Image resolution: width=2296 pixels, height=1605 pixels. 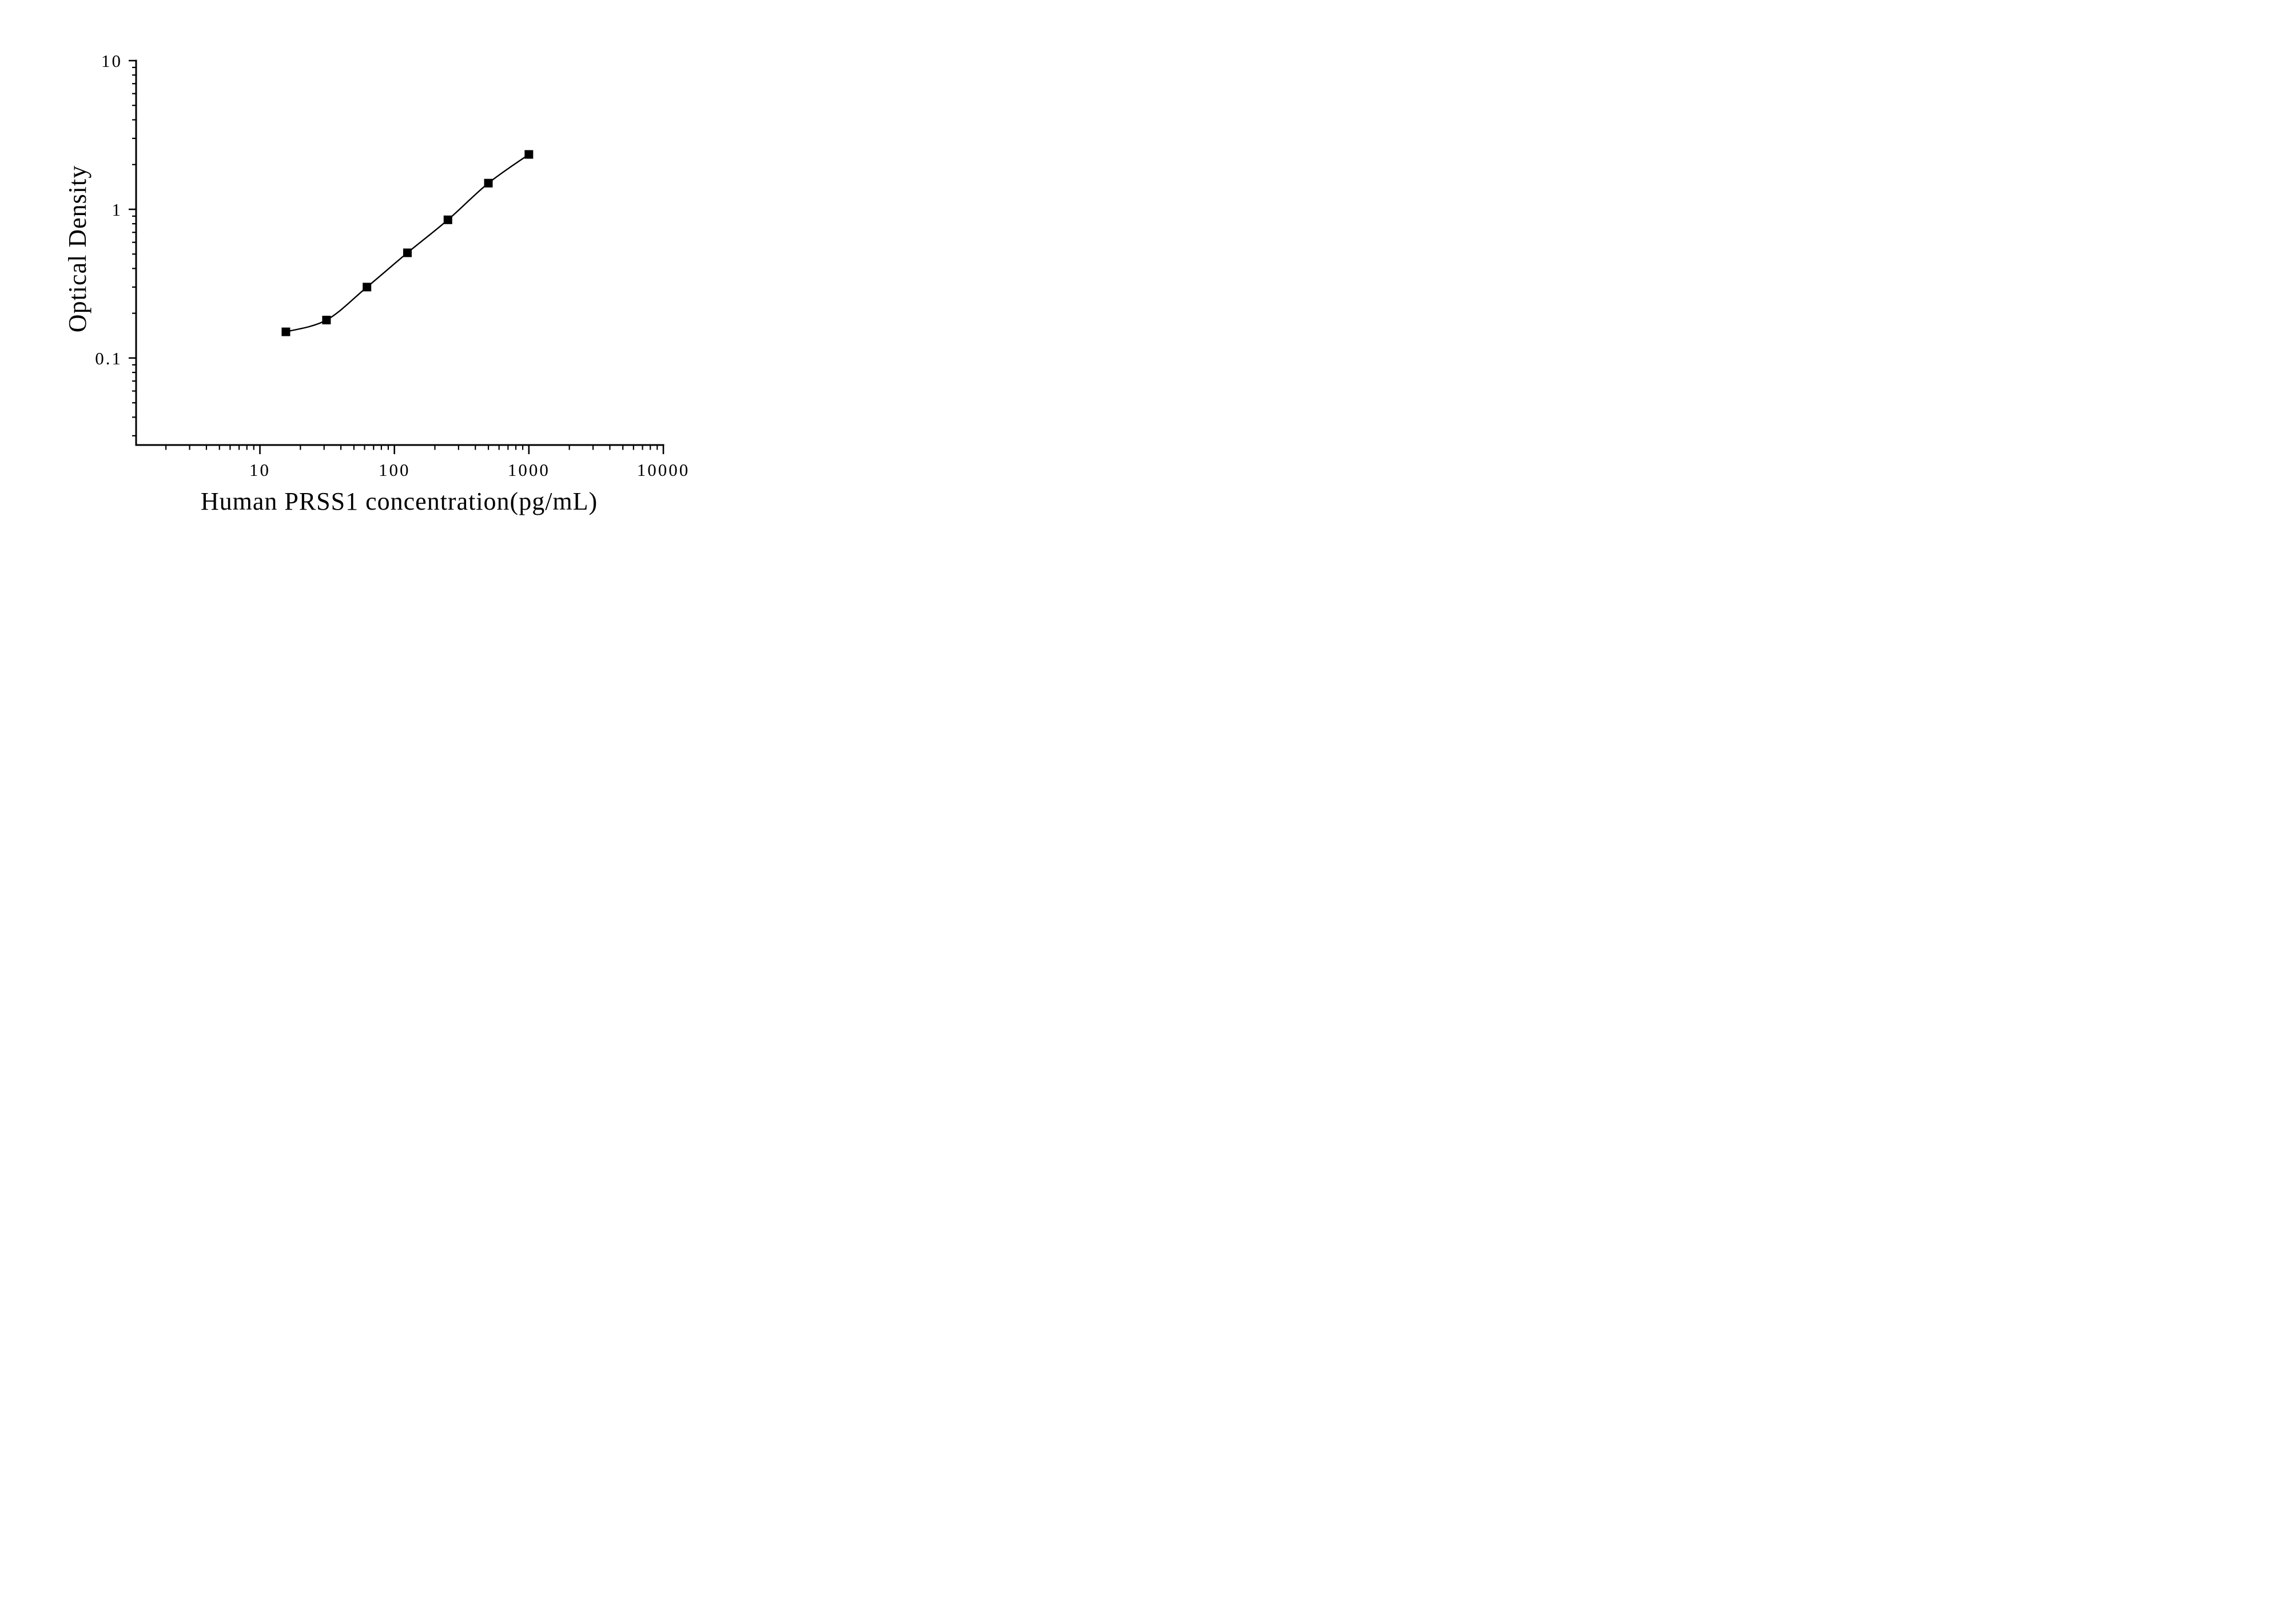 I want to click on x-tick-label: 10, so click(x=259, y=470).